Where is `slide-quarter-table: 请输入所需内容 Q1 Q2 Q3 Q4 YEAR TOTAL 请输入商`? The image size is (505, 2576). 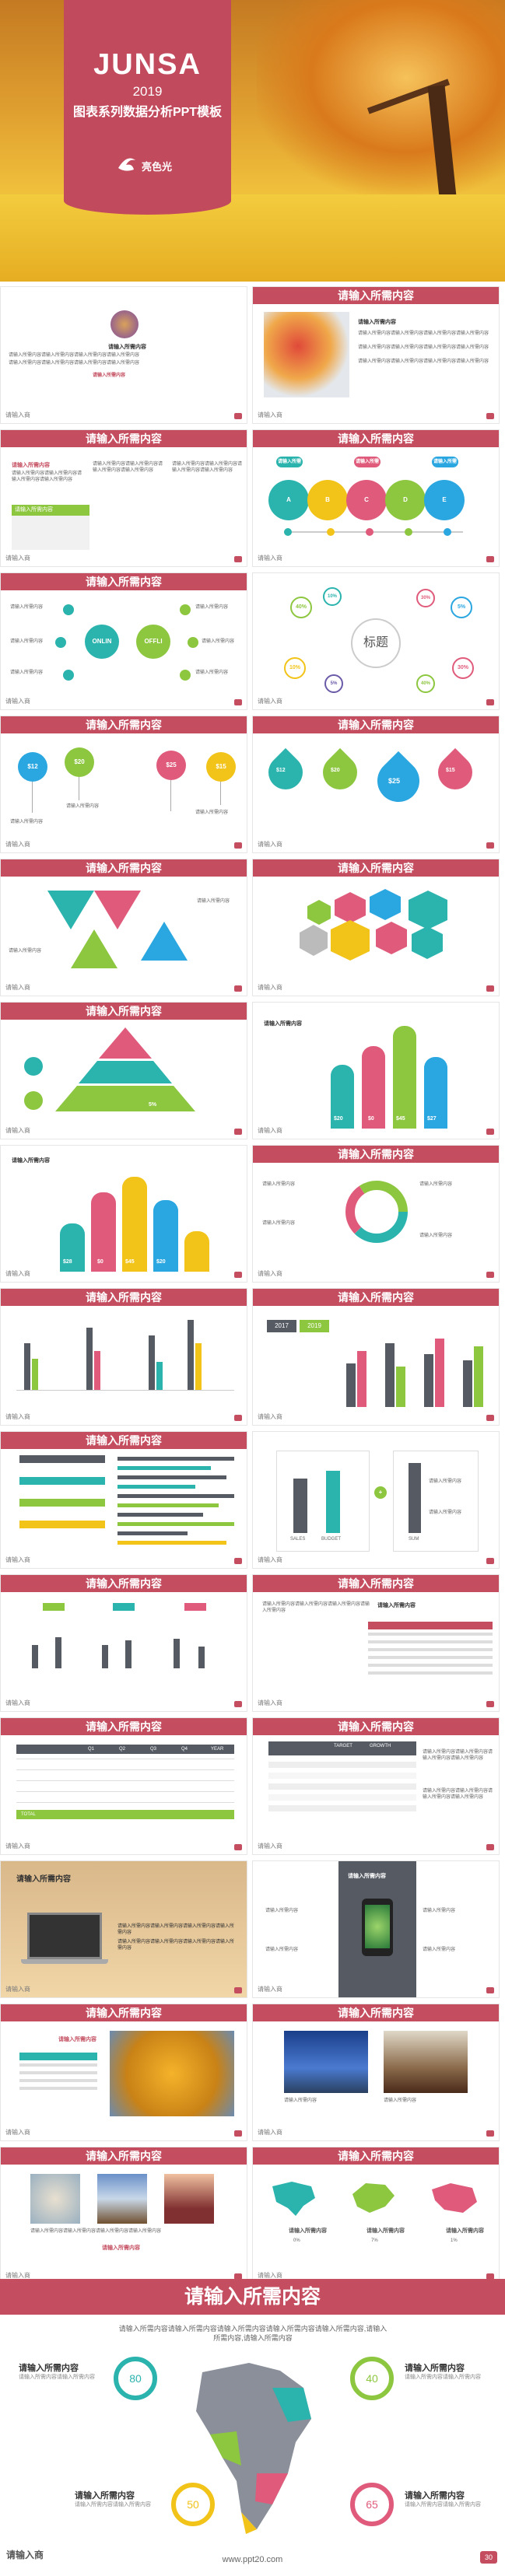 slide-quarter-table: 请输入所需内容 Q1 Q2 Q3 Q4 YEAR TOTAL 请输入商 is located at coordinates (123, 1786).